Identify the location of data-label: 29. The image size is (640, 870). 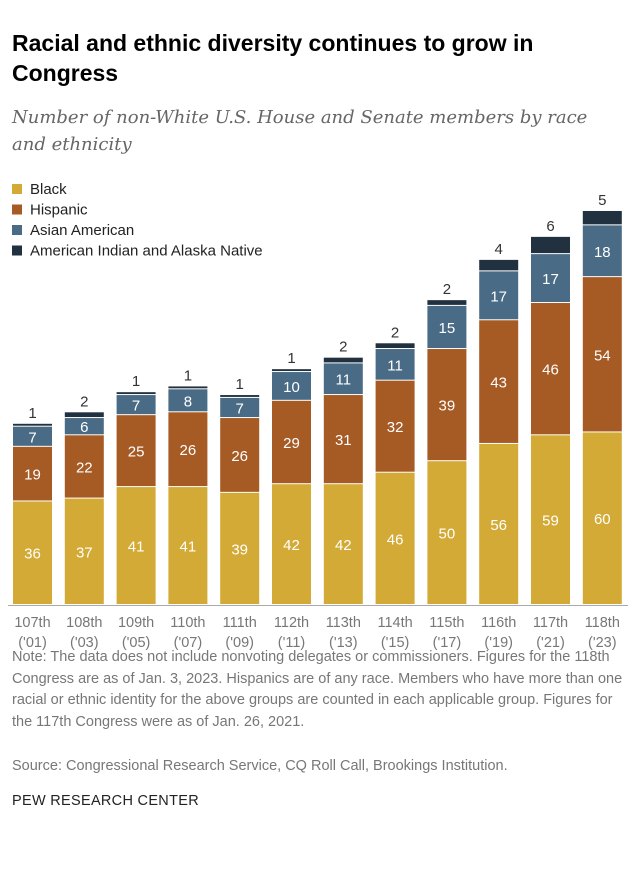
(291, 443).